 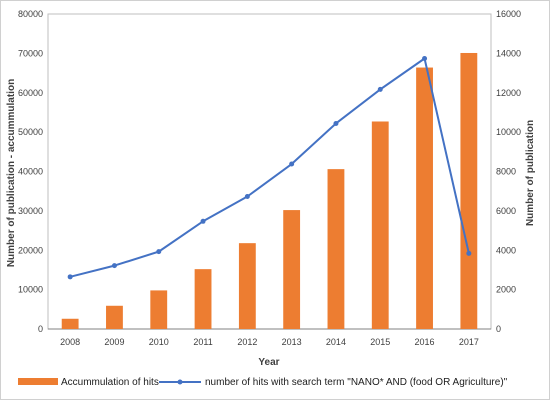 I want to click on legend-label-bar: Accummulation of hits, so click(x=110, y=382).